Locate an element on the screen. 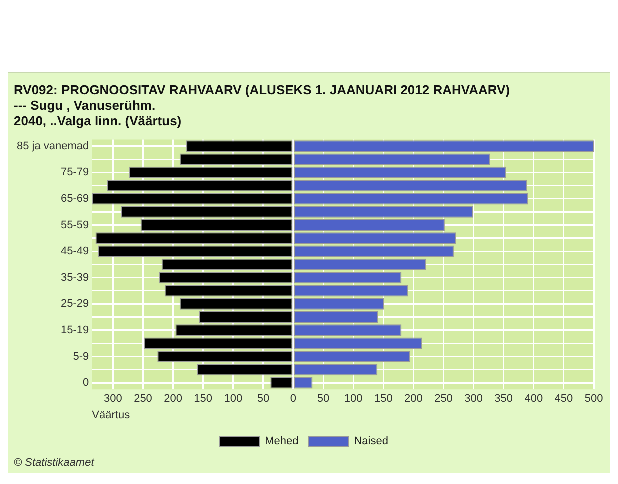 The image size is (618, 484). legend-label: Naised is located at coordinates (371, 442).